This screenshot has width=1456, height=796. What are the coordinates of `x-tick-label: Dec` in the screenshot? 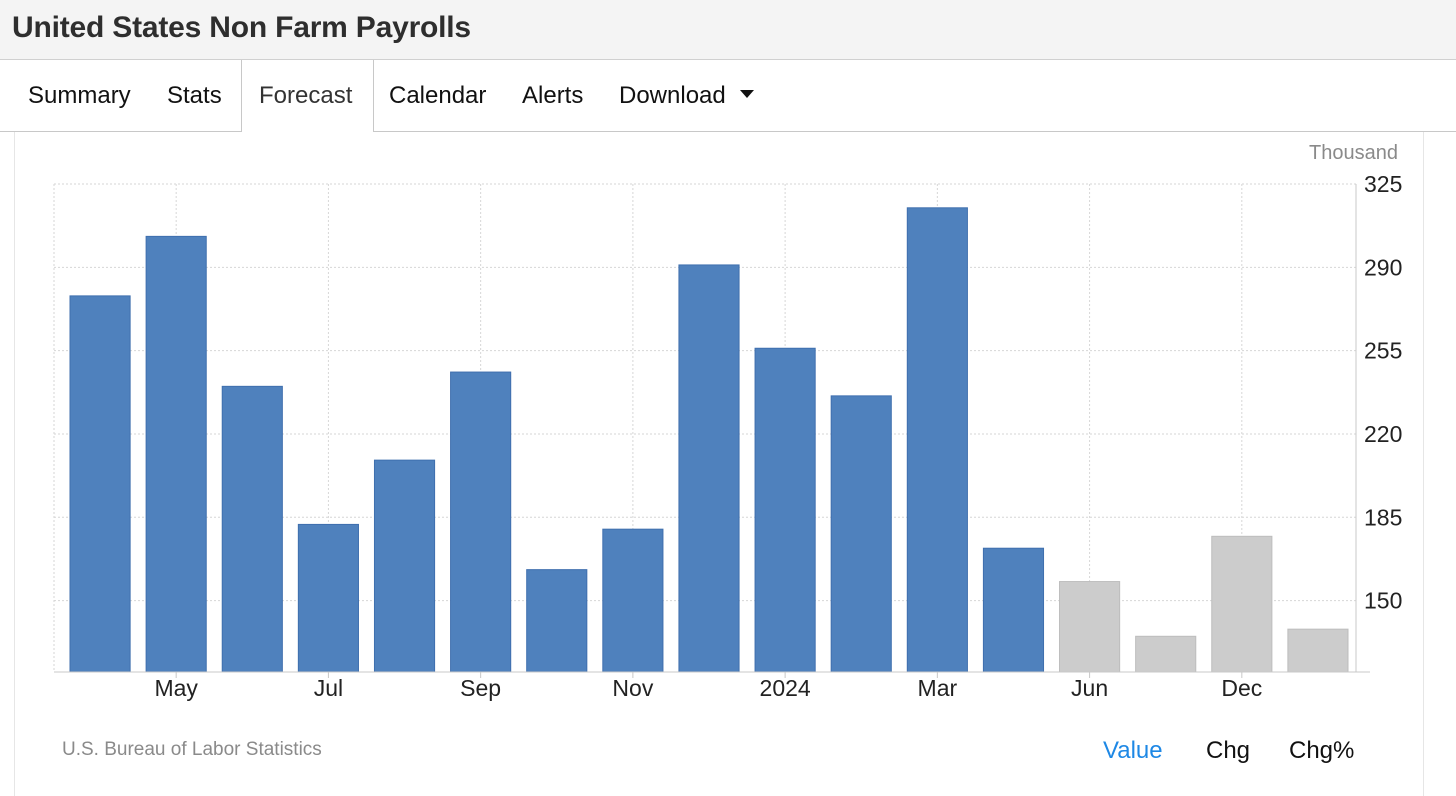 It's located at (1241, 688).